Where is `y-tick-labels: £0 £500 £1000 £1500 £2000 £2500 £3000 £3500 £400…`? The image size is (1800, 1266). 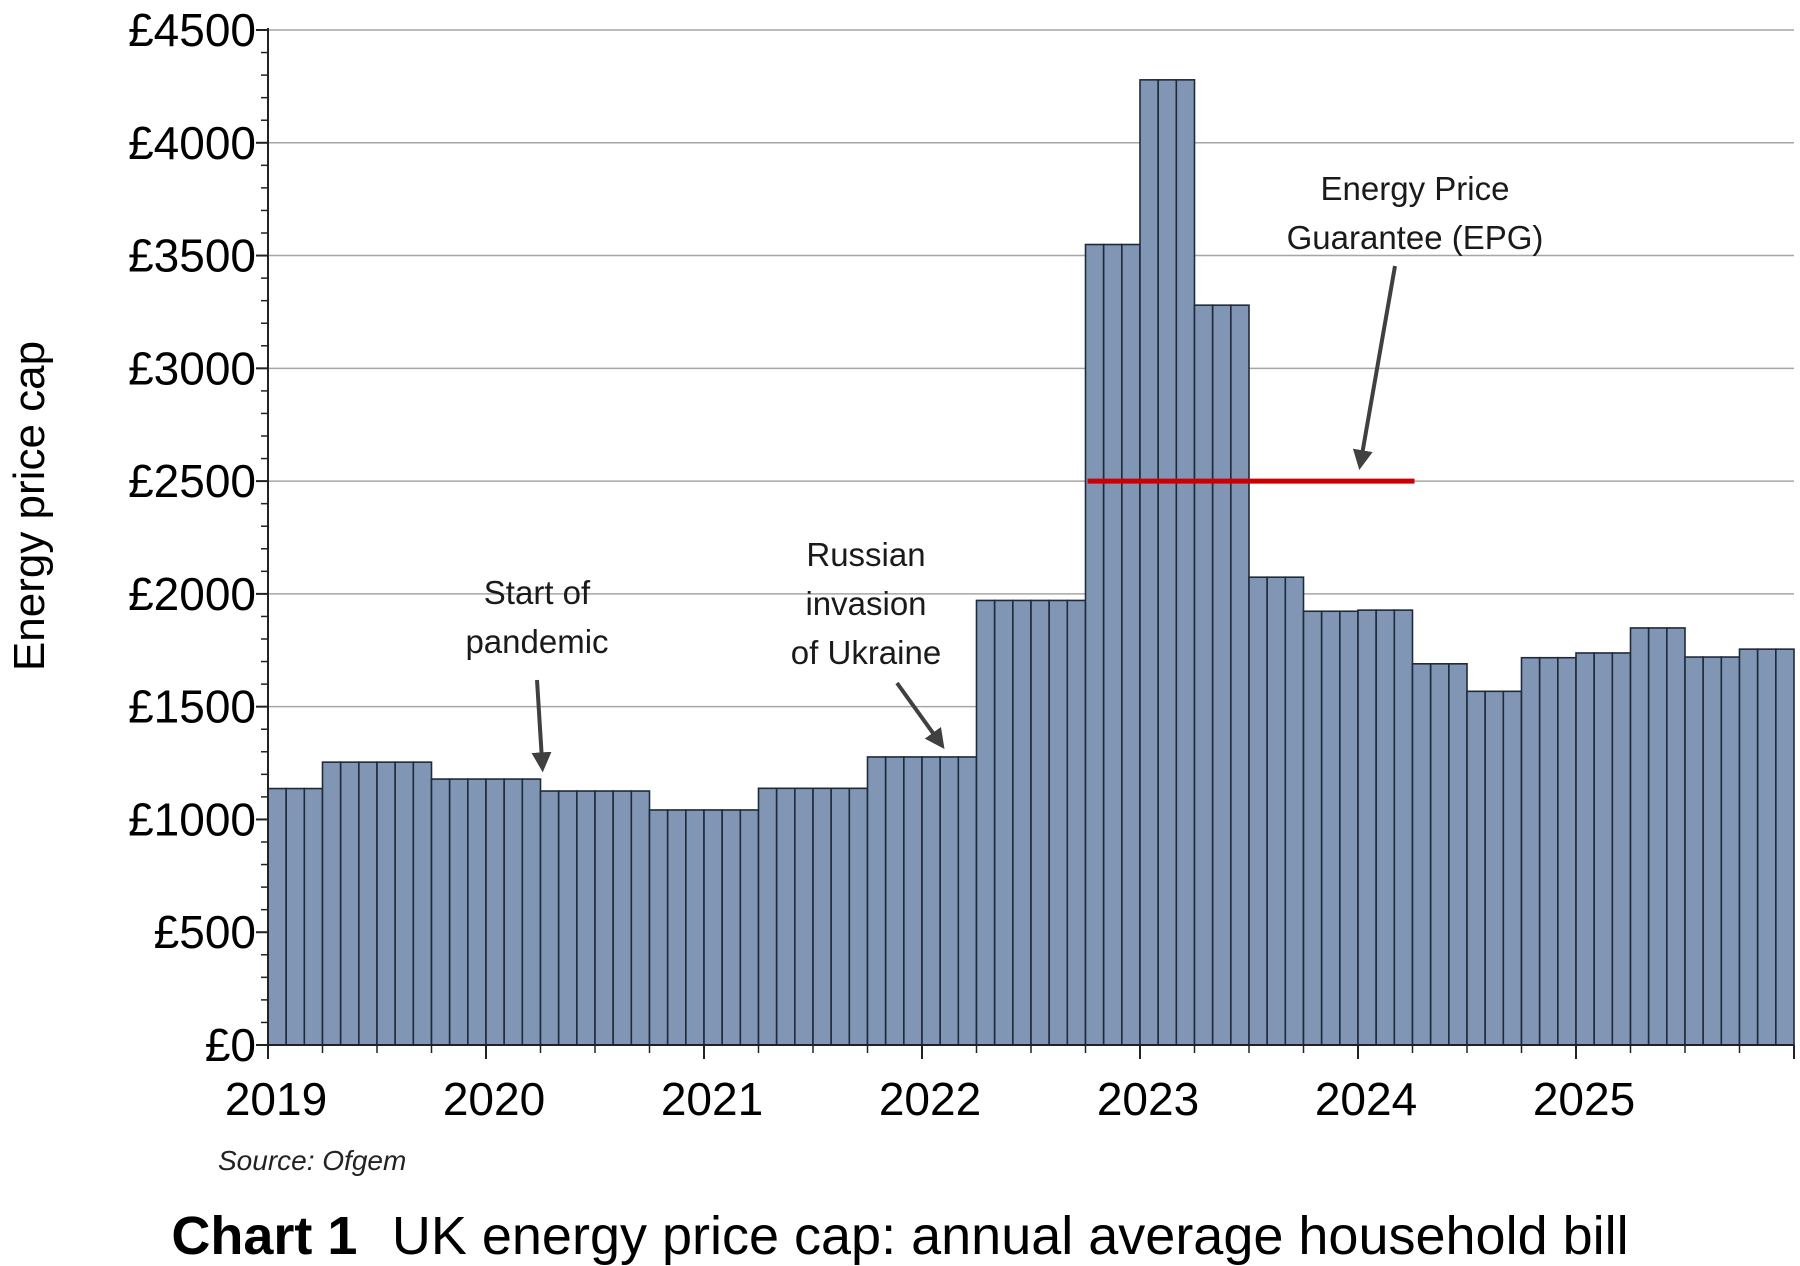
y-tick-labels: £0 £500 £1000 £1500 £2000 £2500 £3000 £3500 £400… is located at coordinates (192, 537).